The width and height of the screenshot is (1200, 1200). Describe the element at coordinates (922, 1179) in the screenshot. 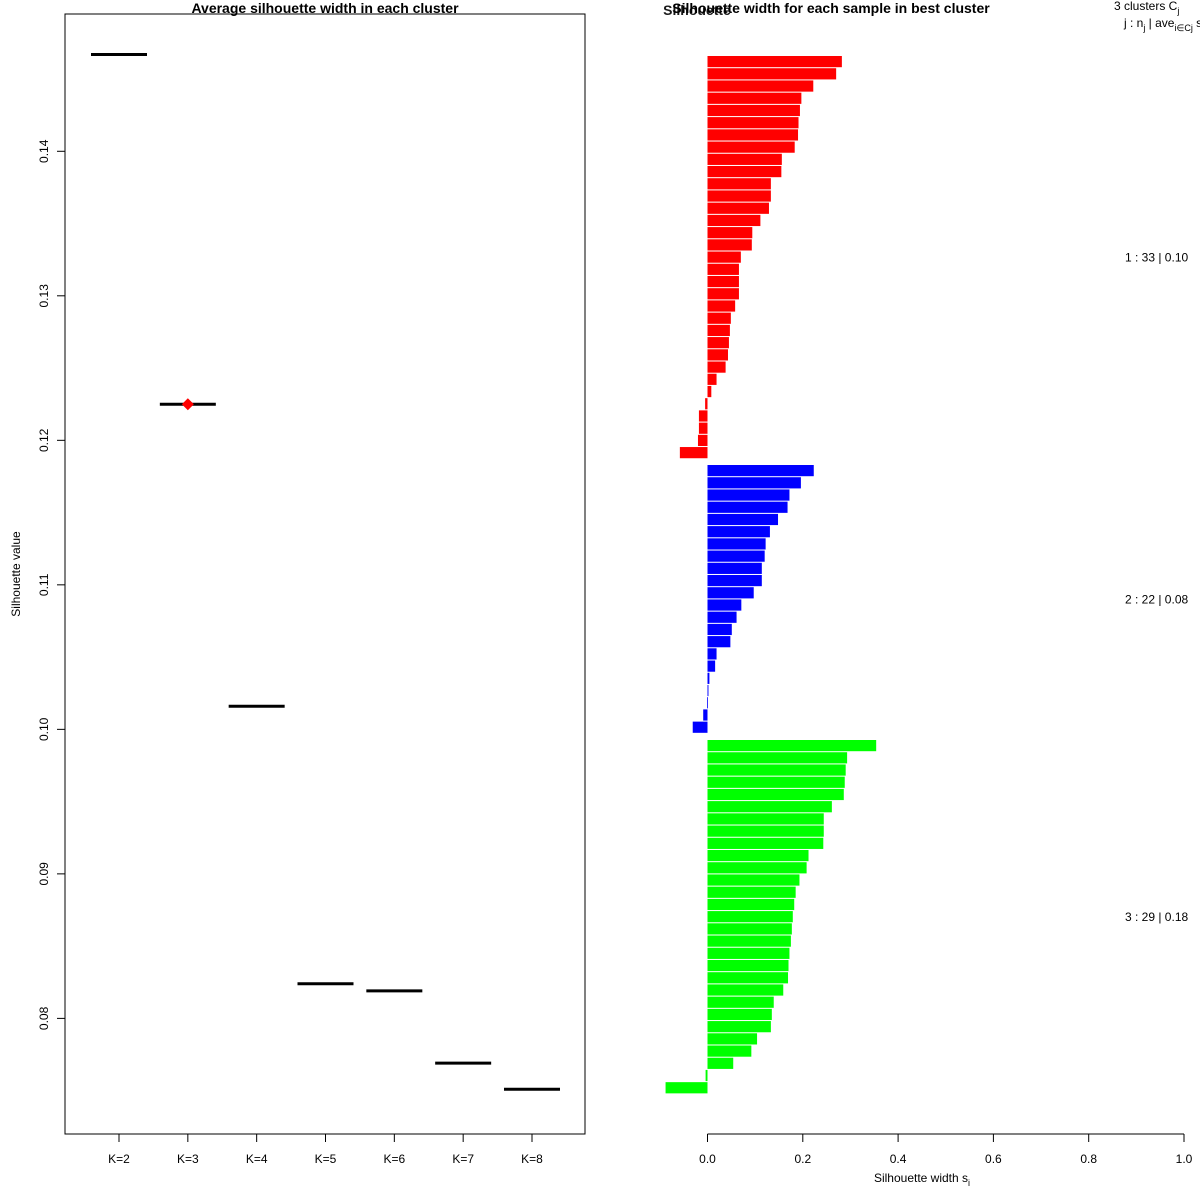

I see `right-x-axis-label: Silhouette width si` at that location.